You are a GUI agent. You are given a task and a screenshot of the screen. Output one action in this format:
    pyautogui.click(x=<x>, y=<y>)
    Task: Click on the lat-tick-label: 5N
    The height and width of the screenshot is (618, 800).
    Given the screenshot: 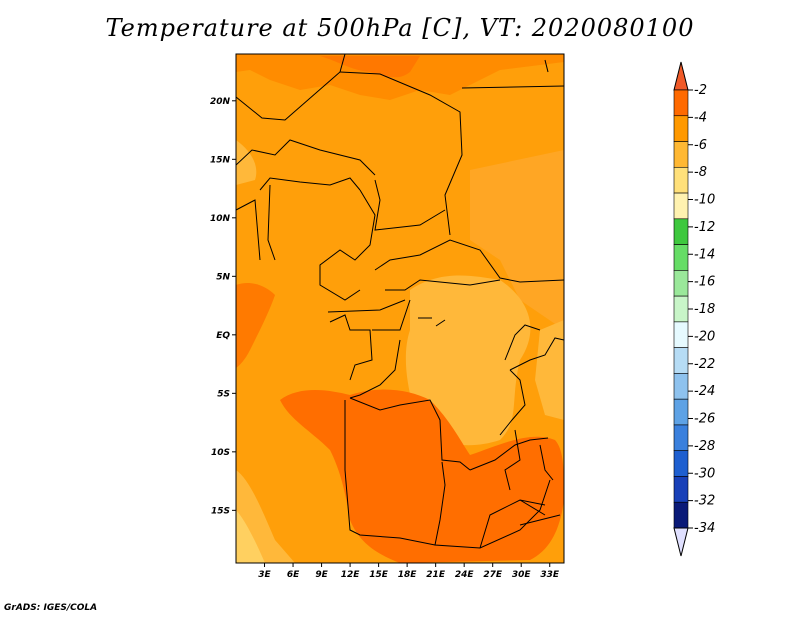 What is the action you would take?
    pyautogui.click(x=223, y=277)
    